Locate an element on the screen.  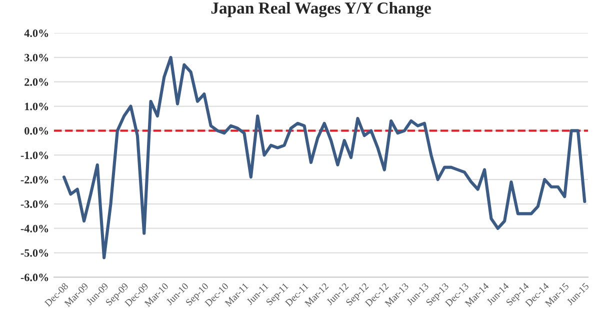
y-tick-label: 4.0% is located at coordinates (36, 33).